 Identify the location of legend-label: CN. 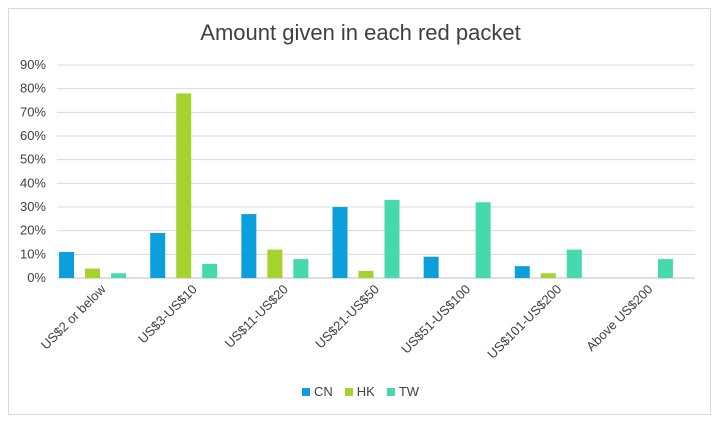
(323, 391).